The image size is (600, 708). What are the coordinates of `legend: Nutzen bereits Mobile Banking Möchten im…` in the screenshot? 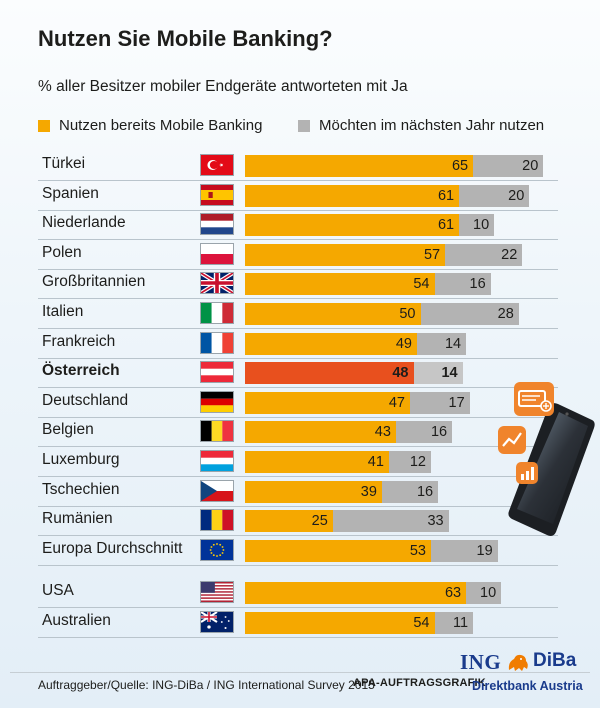 It's located at (309, 127).